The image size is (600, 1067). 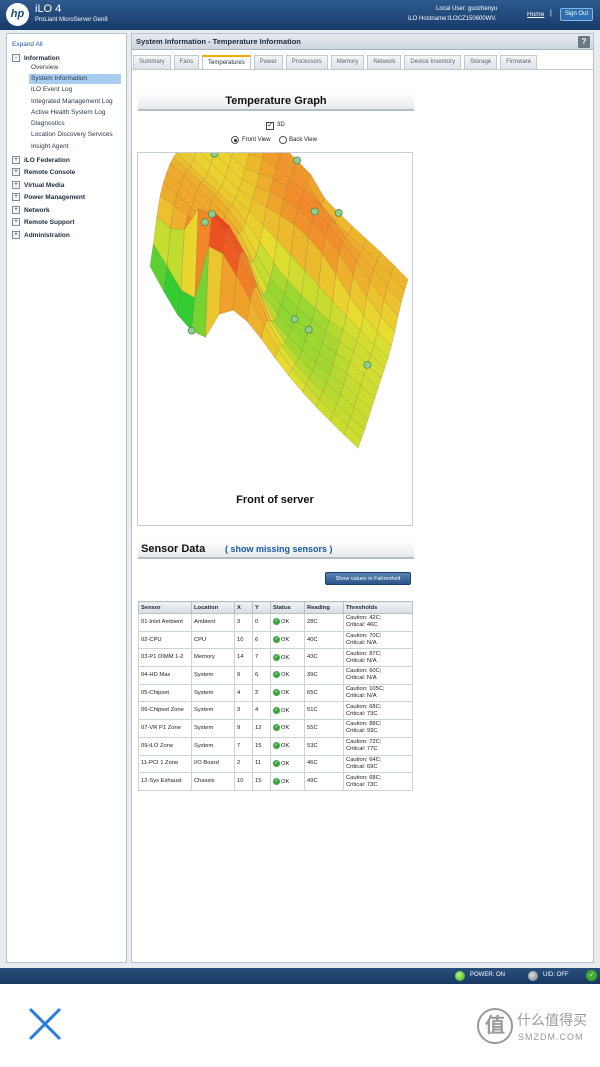 What do you see at coordinates (378, 607) in the screenshot?
I see `column-header: Thresholds` at bounding box center [378, 607].